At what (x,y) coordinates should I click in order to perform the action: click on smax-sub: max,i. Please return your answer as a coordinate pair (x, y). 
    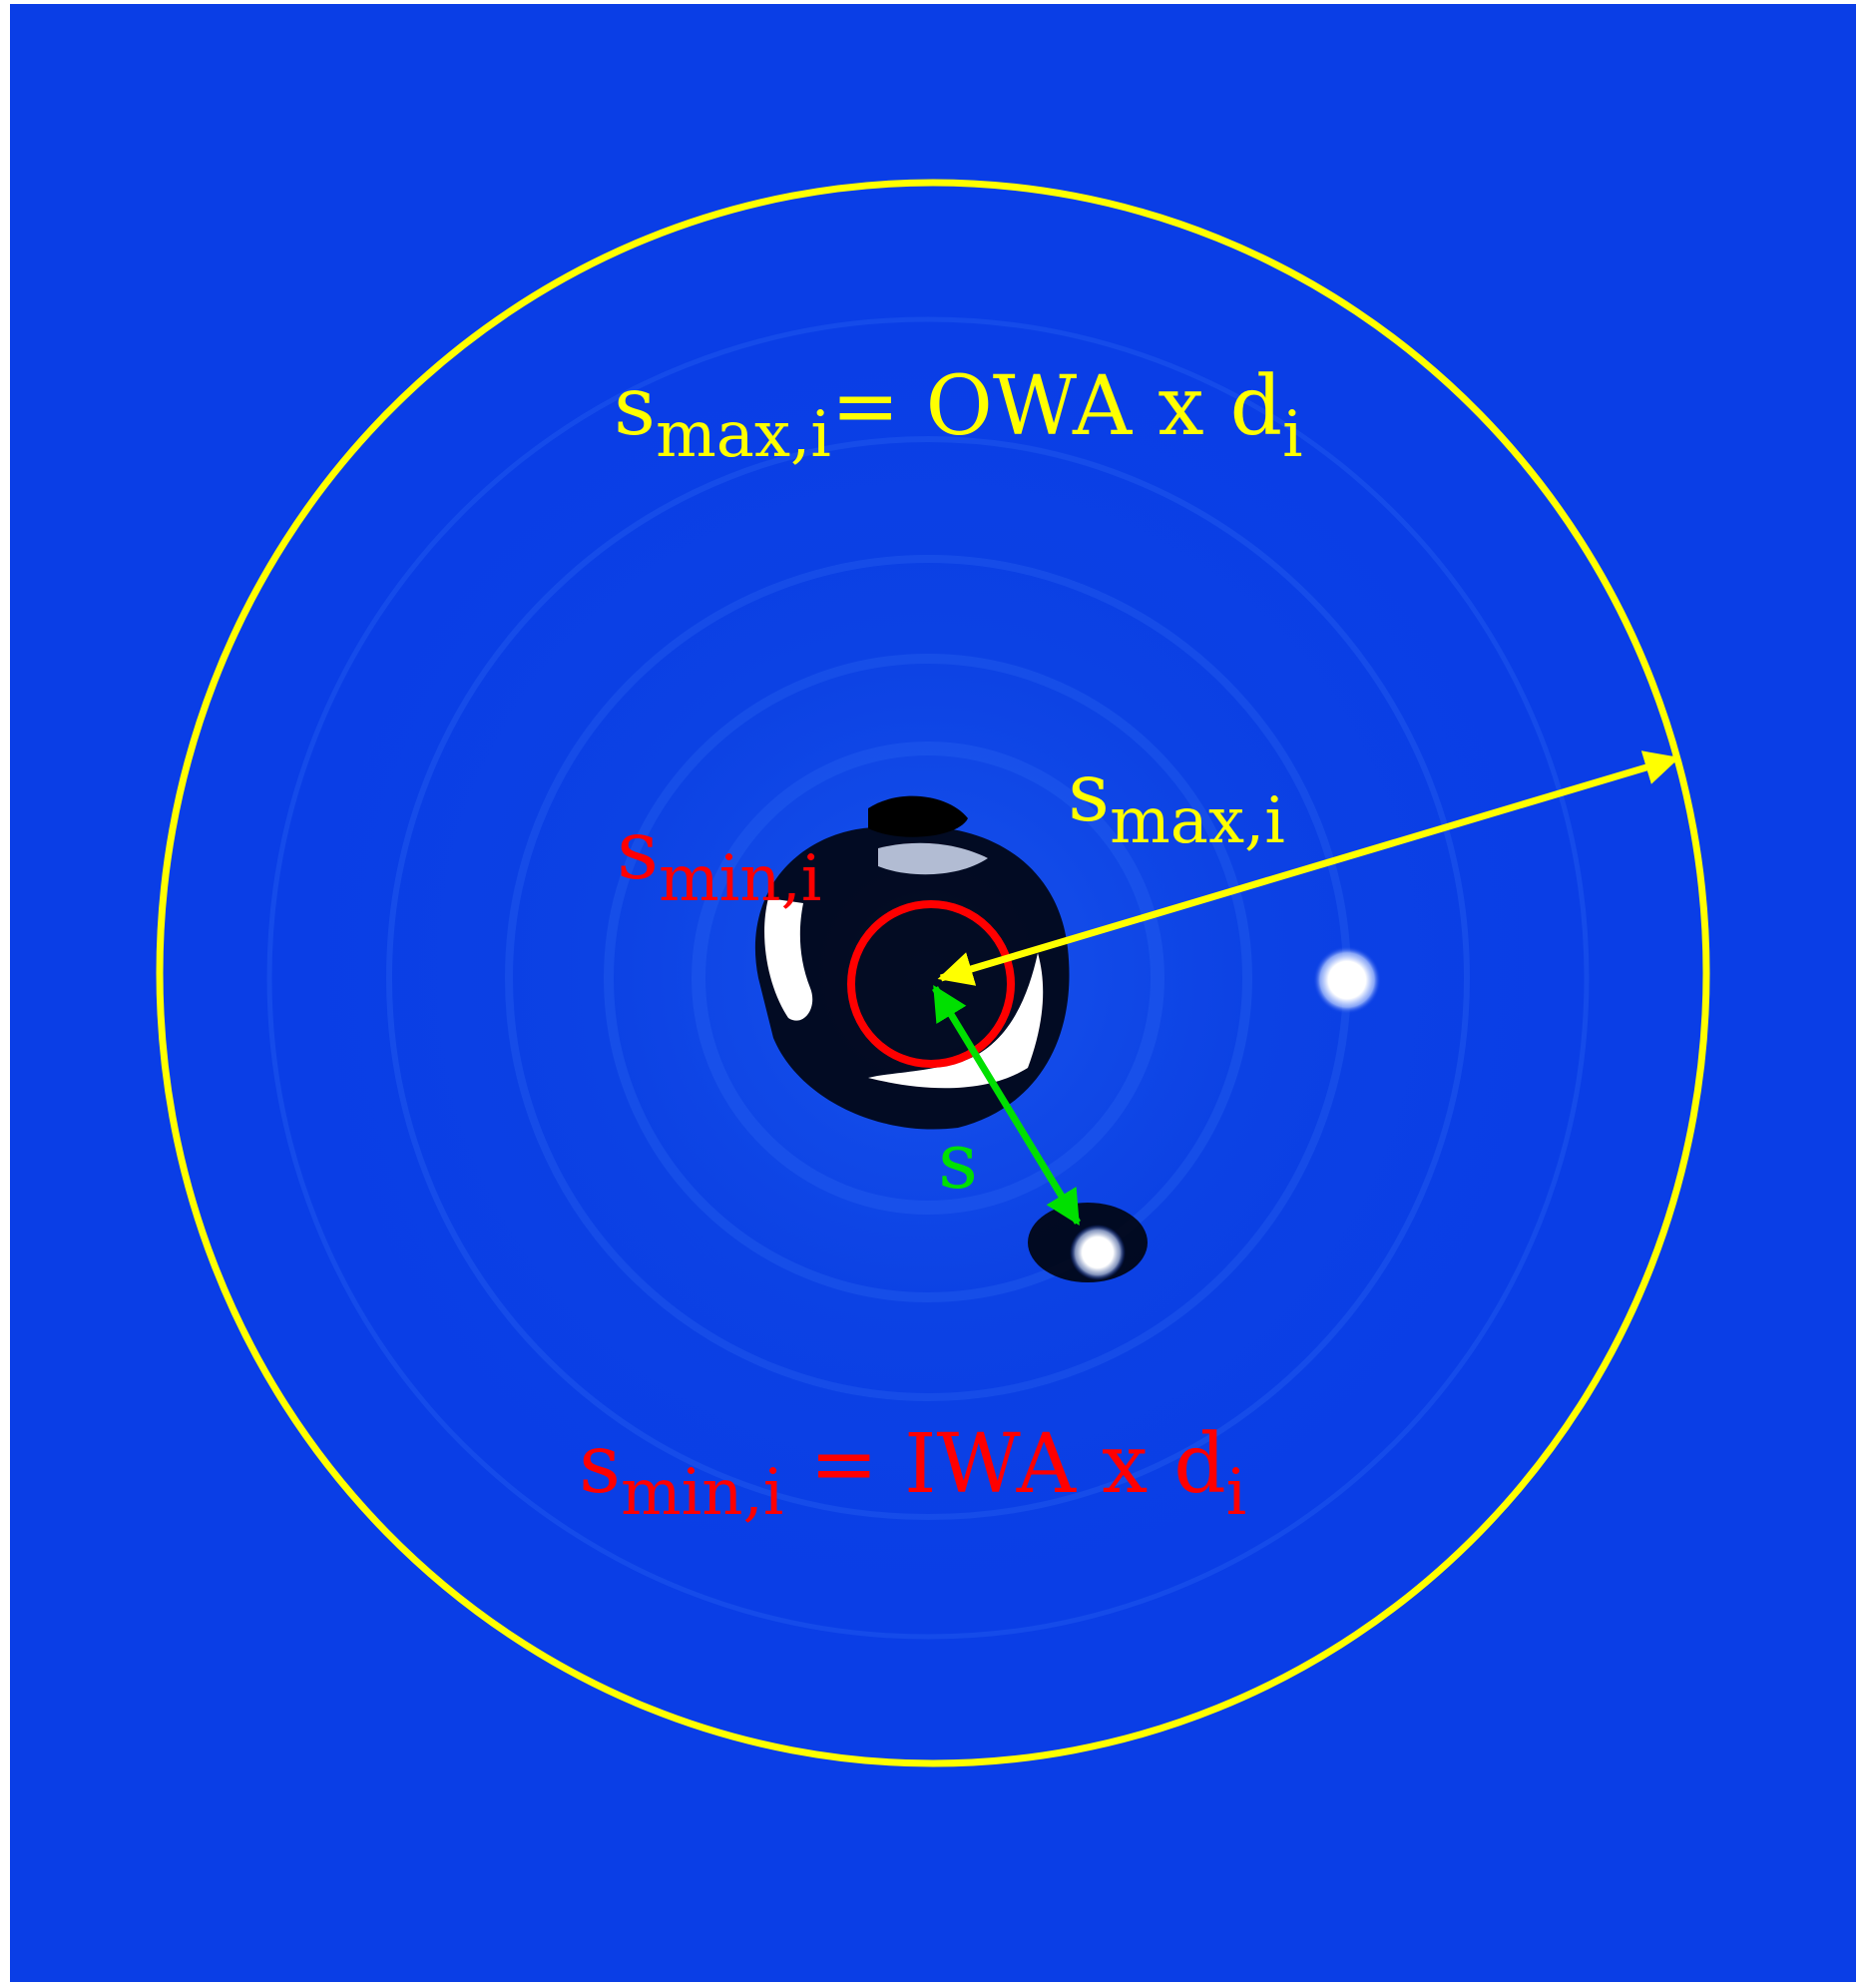
    Looking at the image, I should click on (1197, 821).